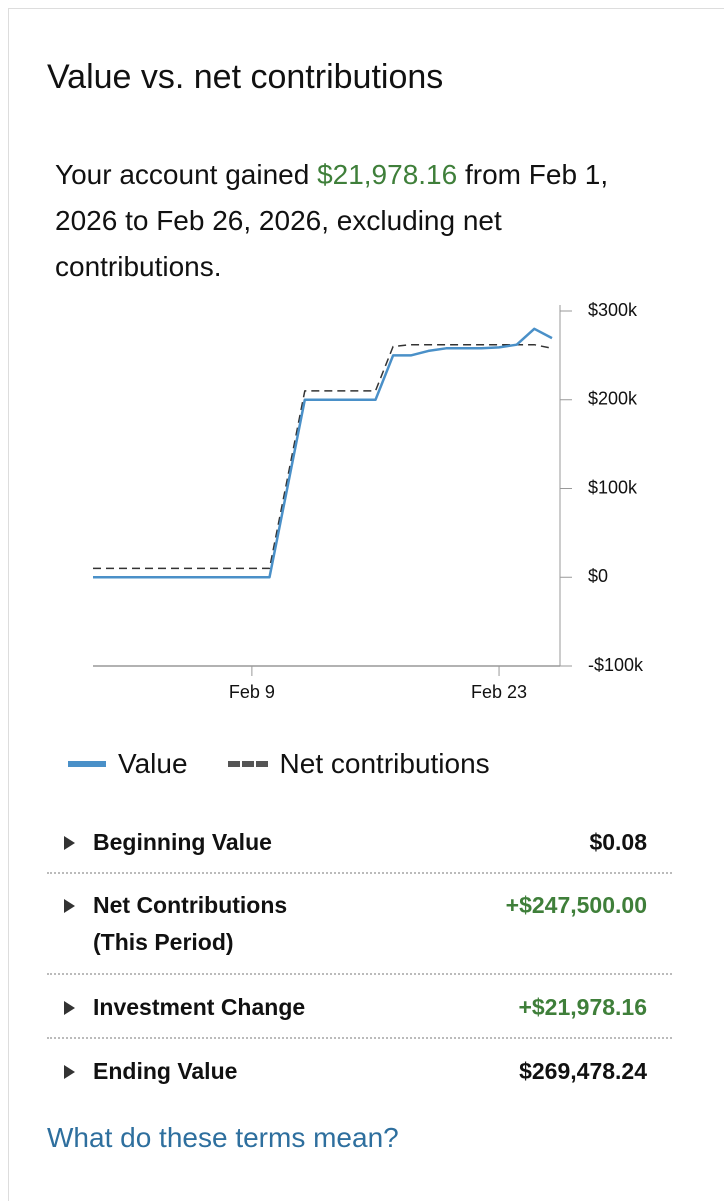 The image size is (724, 1201). What do you see at coordinates (598, 576) in the screenshot?
I see `y-tick-label: $0` at bounding box center [598, 576].